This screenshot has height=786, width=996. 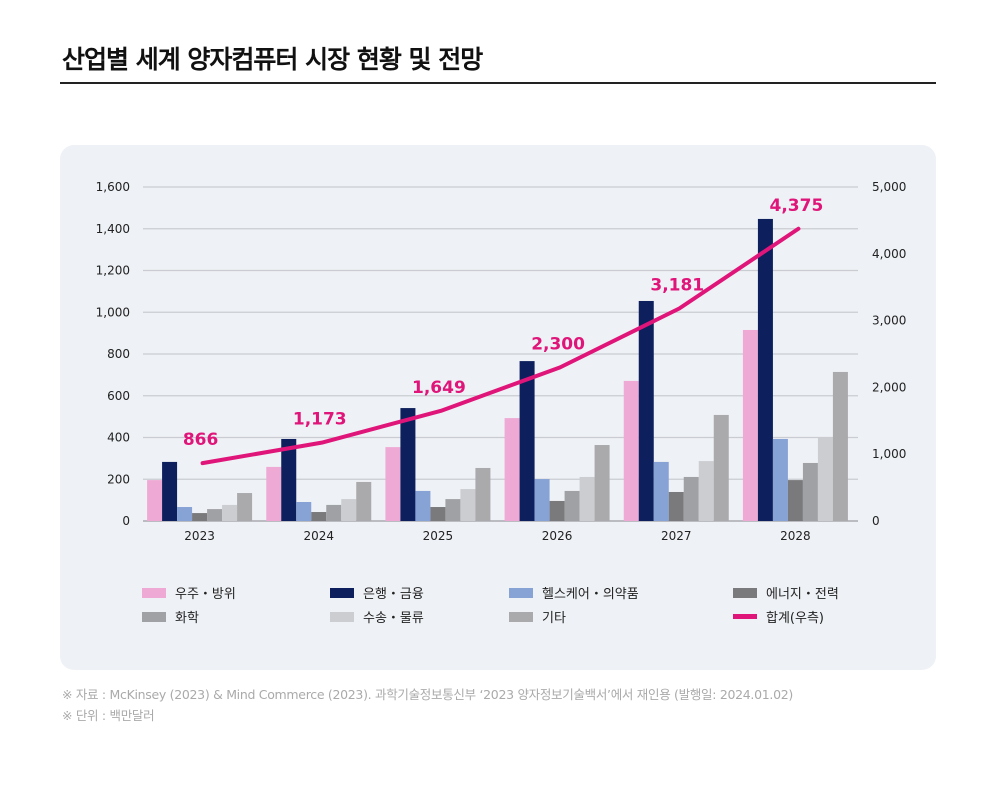 What do you see at coordinates (201, 440) in the screenshot?
I see `total-label: 866` at bounding box center [201, 440].